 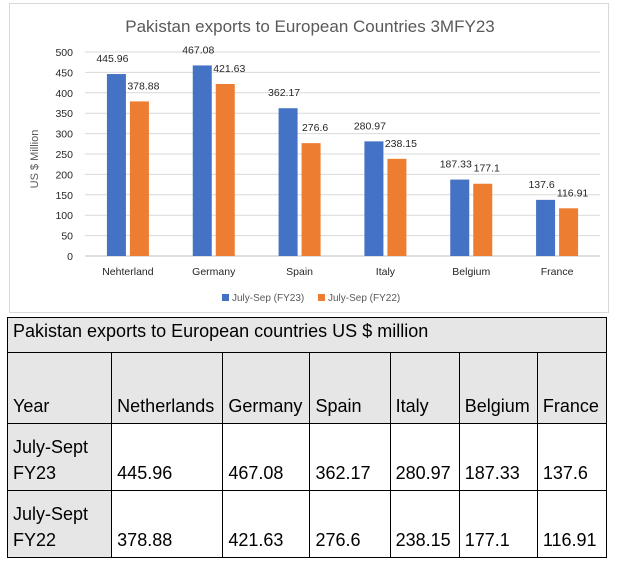 I want to click on y-tick-label: 350, so click(x=64, y=114).